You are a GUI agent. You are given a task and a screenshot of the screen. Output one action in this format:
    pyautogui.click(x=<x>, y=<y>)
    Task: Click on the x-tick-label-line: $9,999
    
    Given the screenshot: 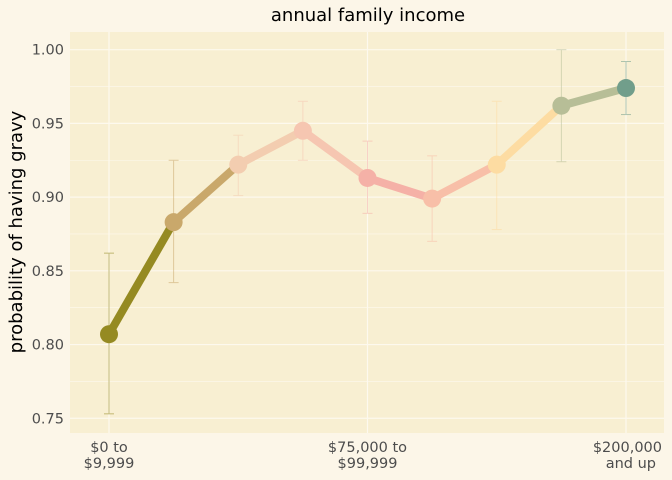 What is the action you would take?
    pyautogui.click(x=109, y=464)
    